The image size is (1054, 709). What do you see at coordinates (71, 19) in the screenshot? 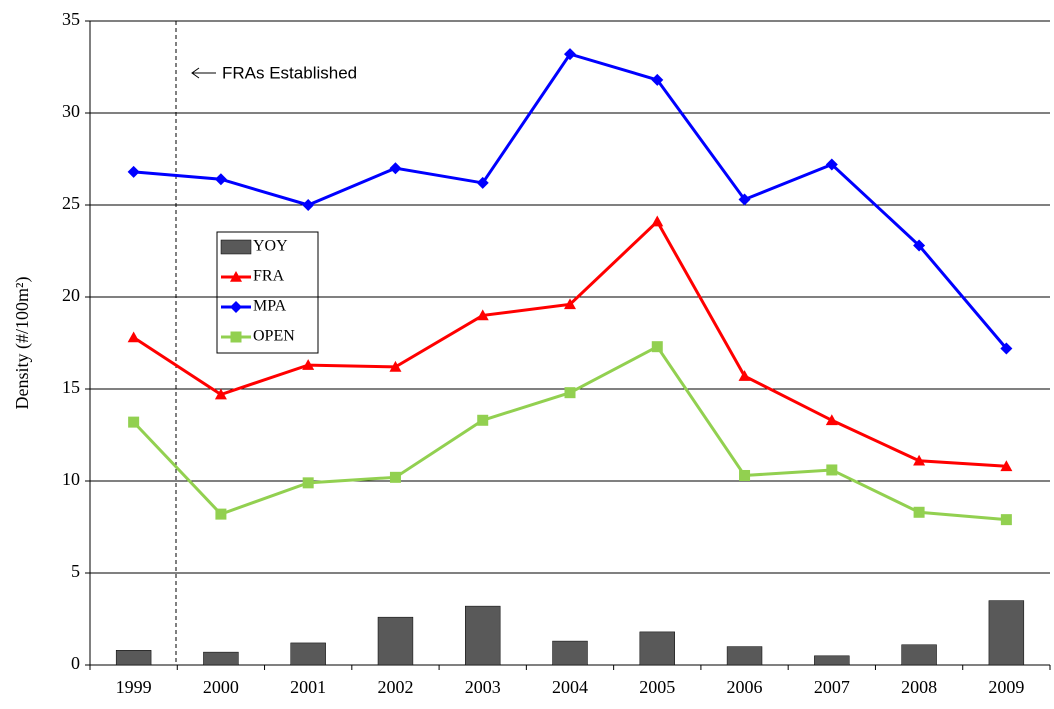
I see `y-tick-label: 35` at bounding box center [71, 19].